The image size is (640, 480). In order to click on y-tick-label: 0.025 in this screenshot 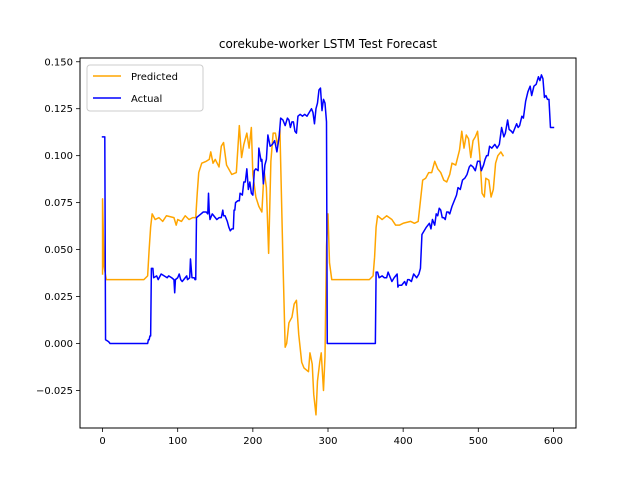, I will do `click(58, 297)`.